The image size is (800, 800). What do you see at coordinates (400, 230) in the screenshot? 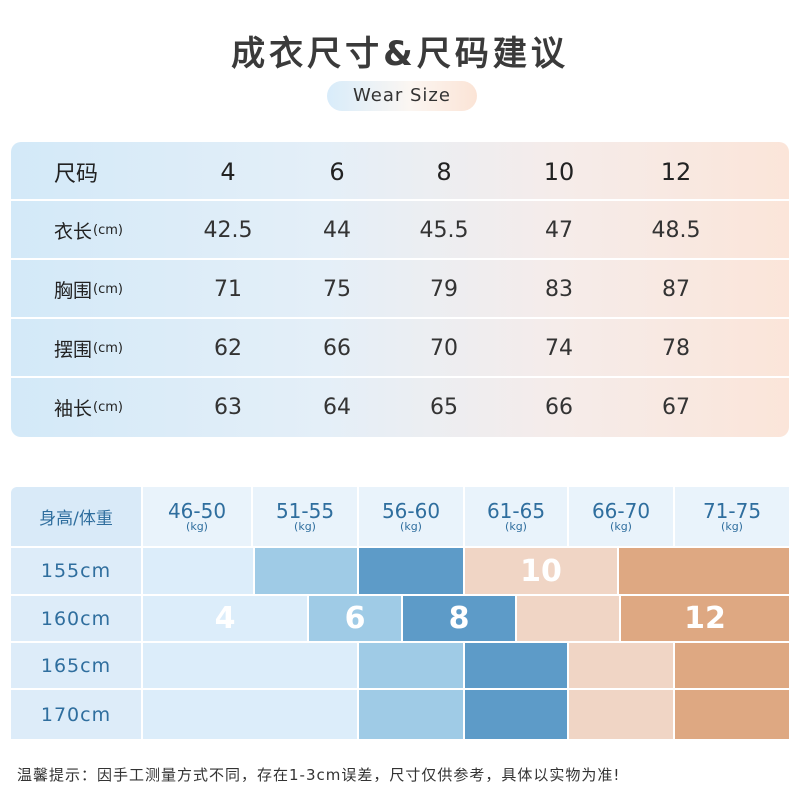
I see `table-row: 衣长 (cm) 42.5 44 45.5 47 48.5` at bounding box center [400, 230].